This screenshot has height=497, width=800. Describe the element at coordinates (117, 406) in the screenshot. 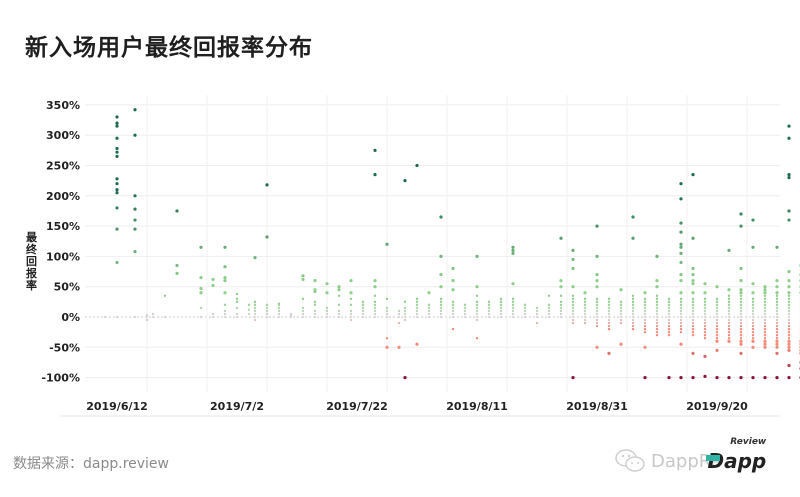

I see `x-tick-label: 2019/6/12` at that location.